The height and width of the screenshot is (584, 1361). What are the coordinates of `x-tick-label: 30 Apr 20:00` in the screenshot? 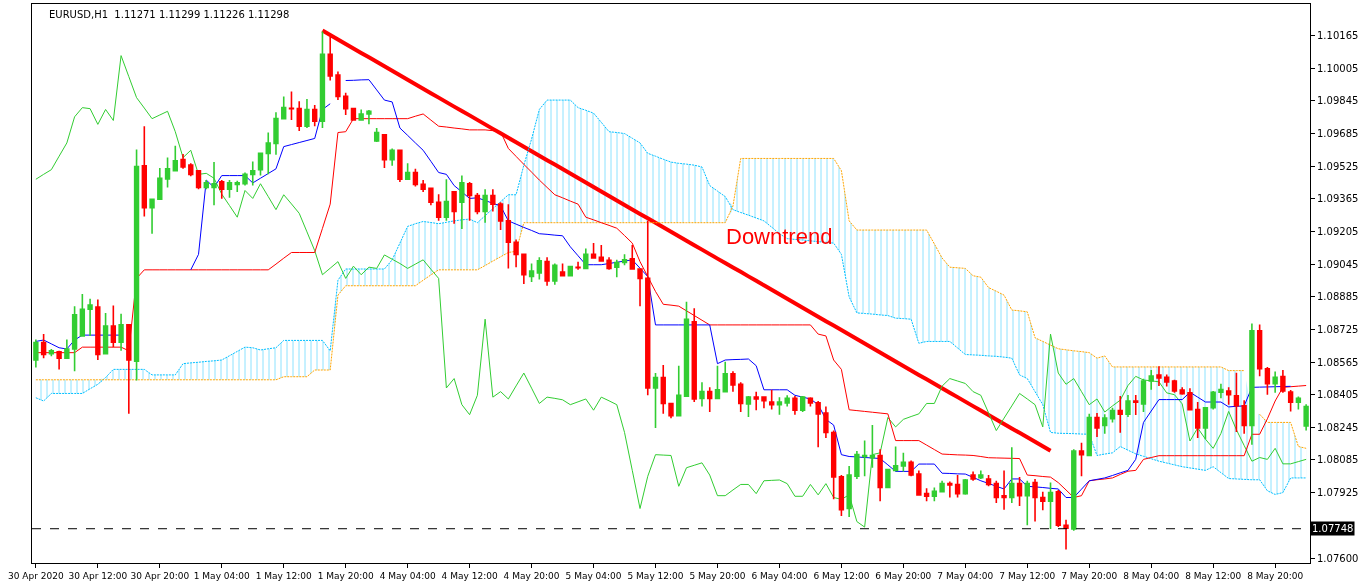 It's located at (160, 575).